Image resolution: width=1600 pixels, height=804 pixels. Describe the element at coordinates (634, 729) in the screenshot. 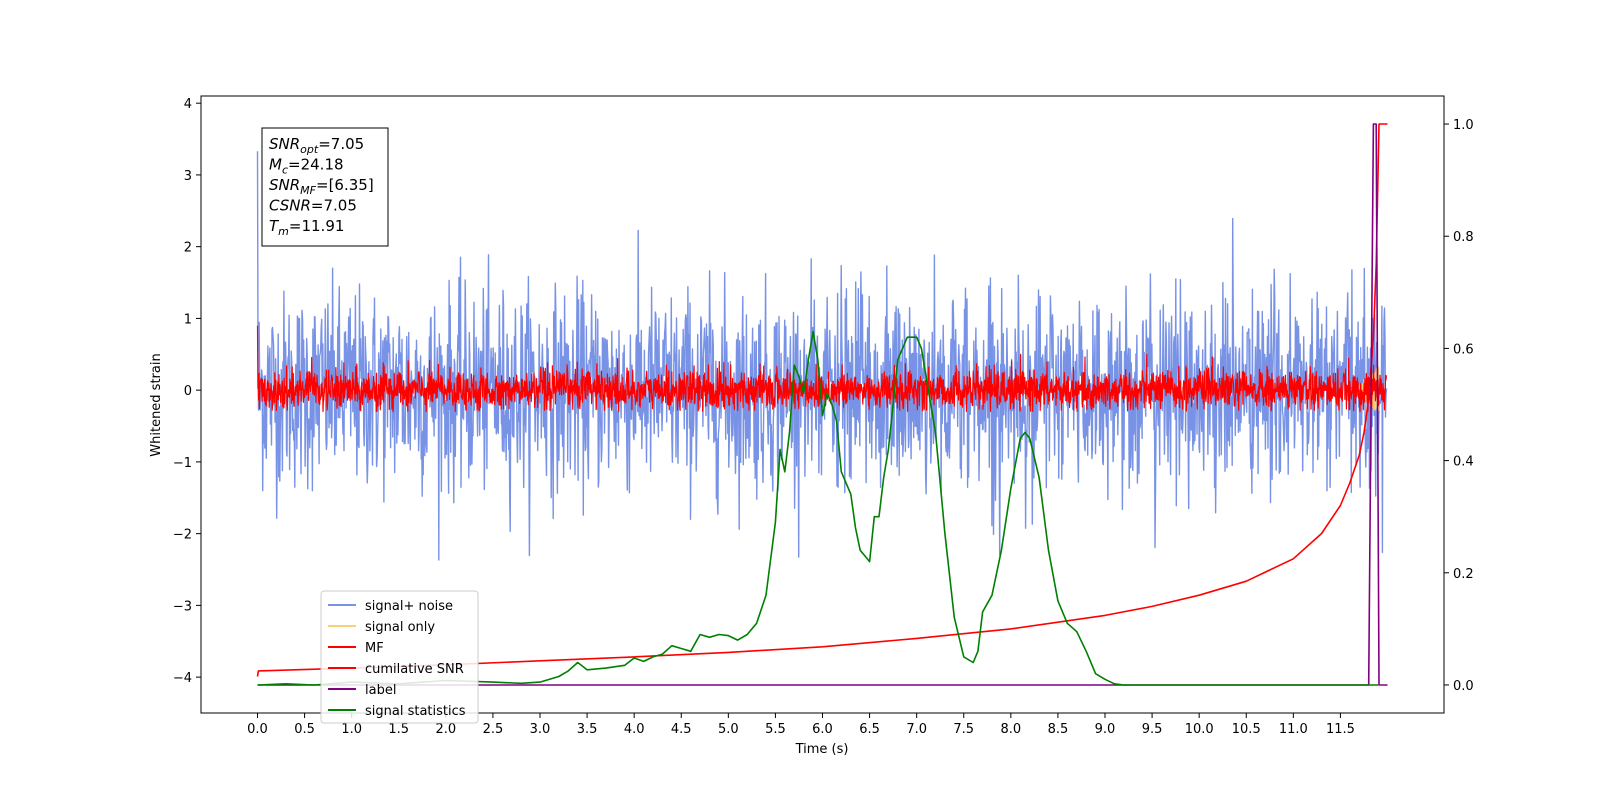

I see `x-tick-label: 4.0` at that location.